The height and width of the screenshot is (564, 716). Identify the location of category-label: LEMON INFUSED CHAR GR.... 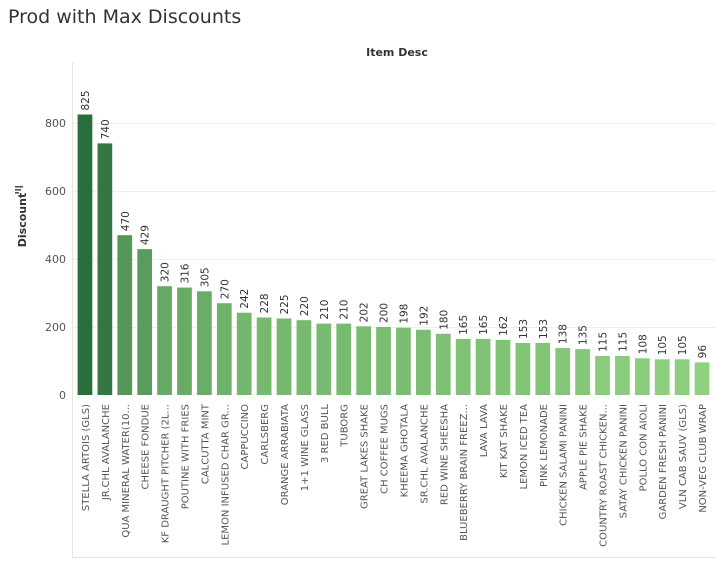
(225, 474).